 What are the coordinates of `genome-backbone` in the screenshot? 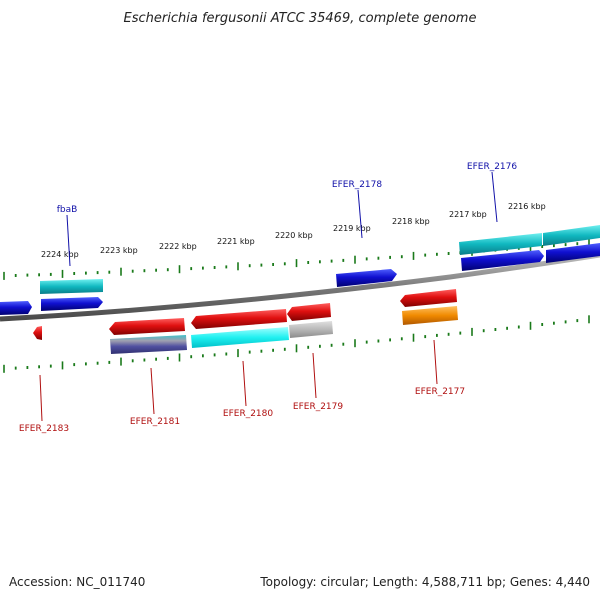 It's located at (300, 287).